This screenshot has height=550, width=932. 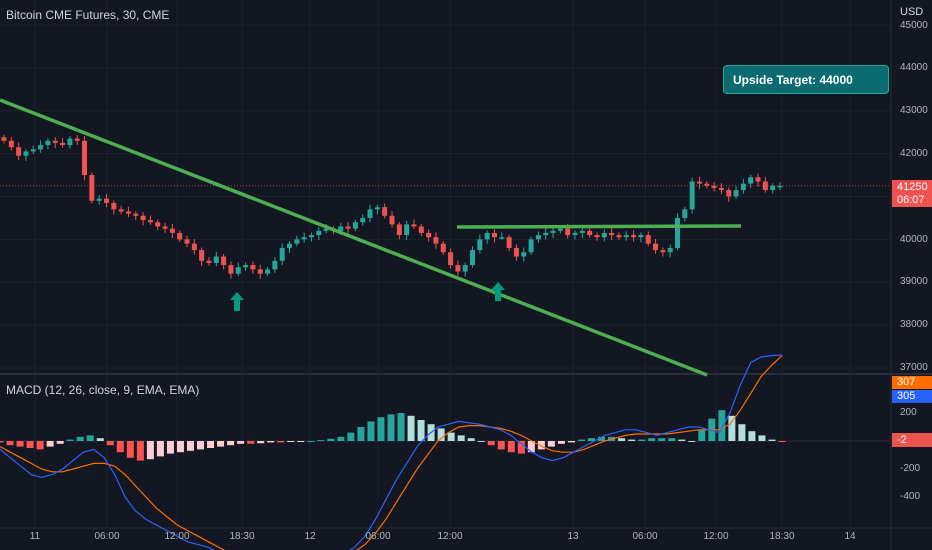 I want to click on currency-label: USD, so click(x=912, y=12).